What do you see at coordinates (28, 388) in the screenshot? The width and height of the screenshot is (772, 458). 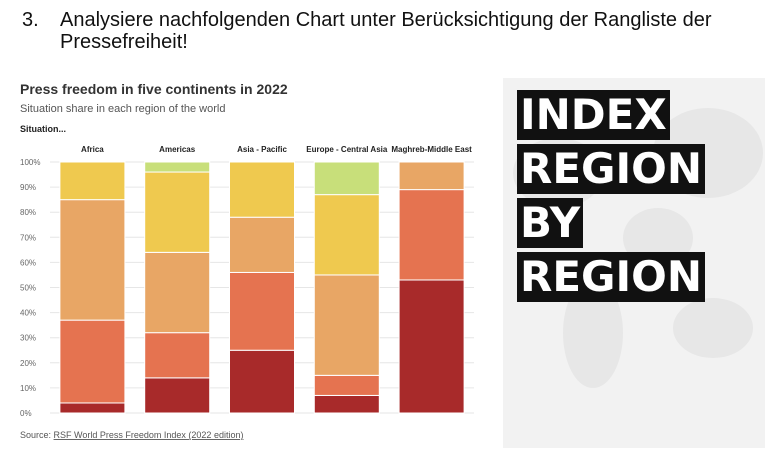 I see `y-tick-label: 10%` at bounding box center [28, 388].